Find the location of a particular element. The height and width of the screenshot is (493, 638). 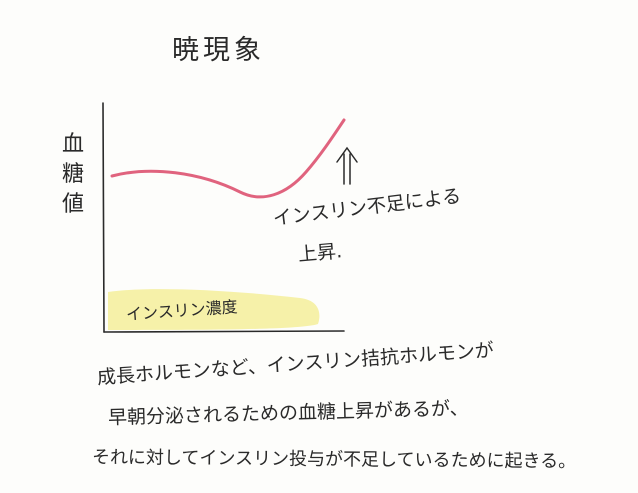

blood-glucose-curve is located at coordinates (228, 158).